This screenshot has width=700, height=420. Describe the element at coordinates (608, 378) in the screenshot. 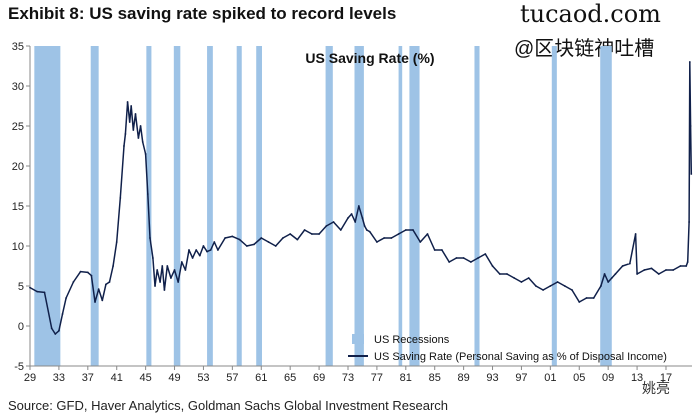

I see `x-tick-label: 09` at that location.